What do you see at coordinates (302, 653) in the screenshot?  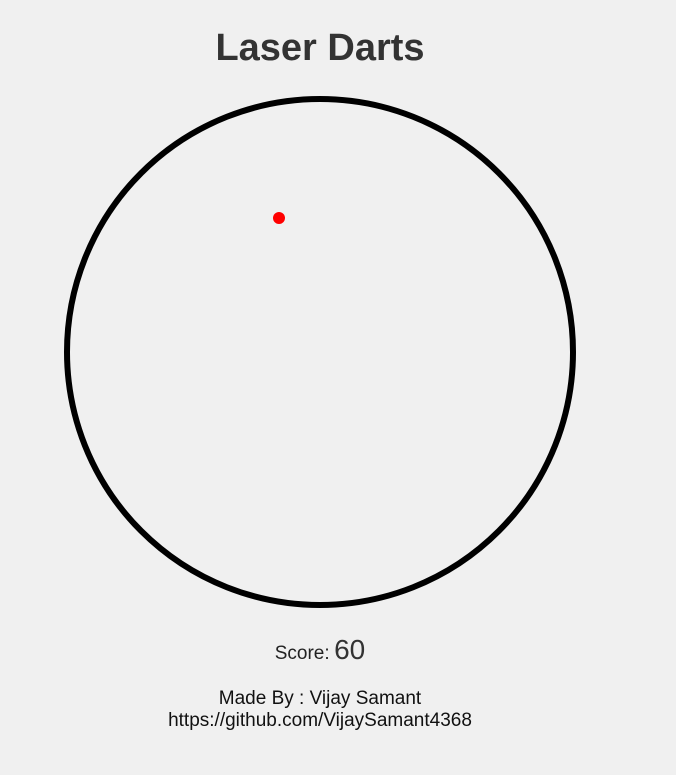 I see `score-label: Score:` at bounding box center [302, 653].